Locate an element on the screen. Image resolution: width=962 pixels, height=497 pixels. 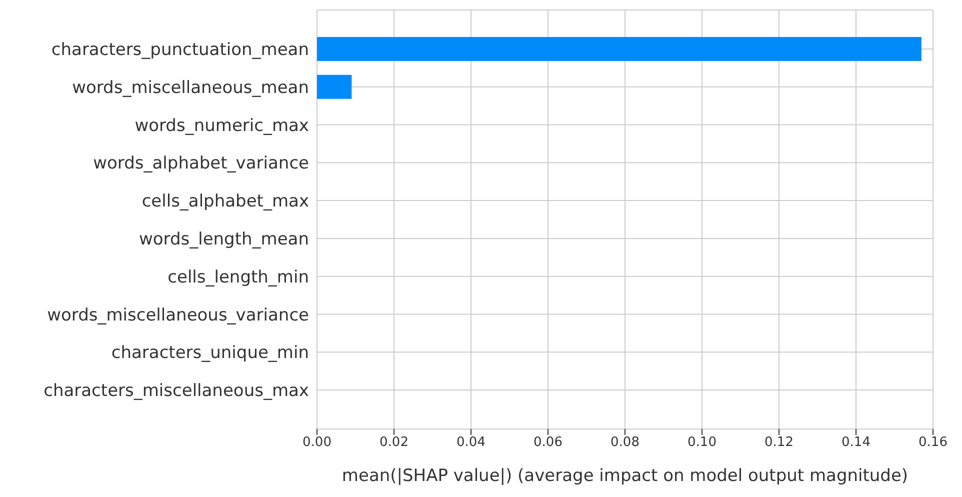
y-tick-label: words_miscellaneous_variance is located at coordinates (178, 315).